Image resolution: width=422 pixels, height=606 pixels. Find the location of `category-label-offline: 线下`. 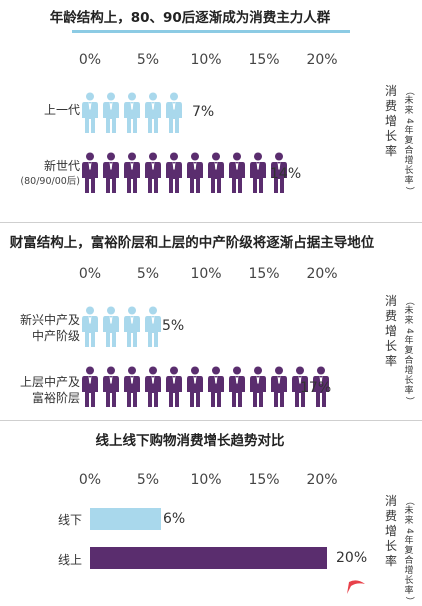

category-label-offline: 线下 is located at coordinates (69, 520).